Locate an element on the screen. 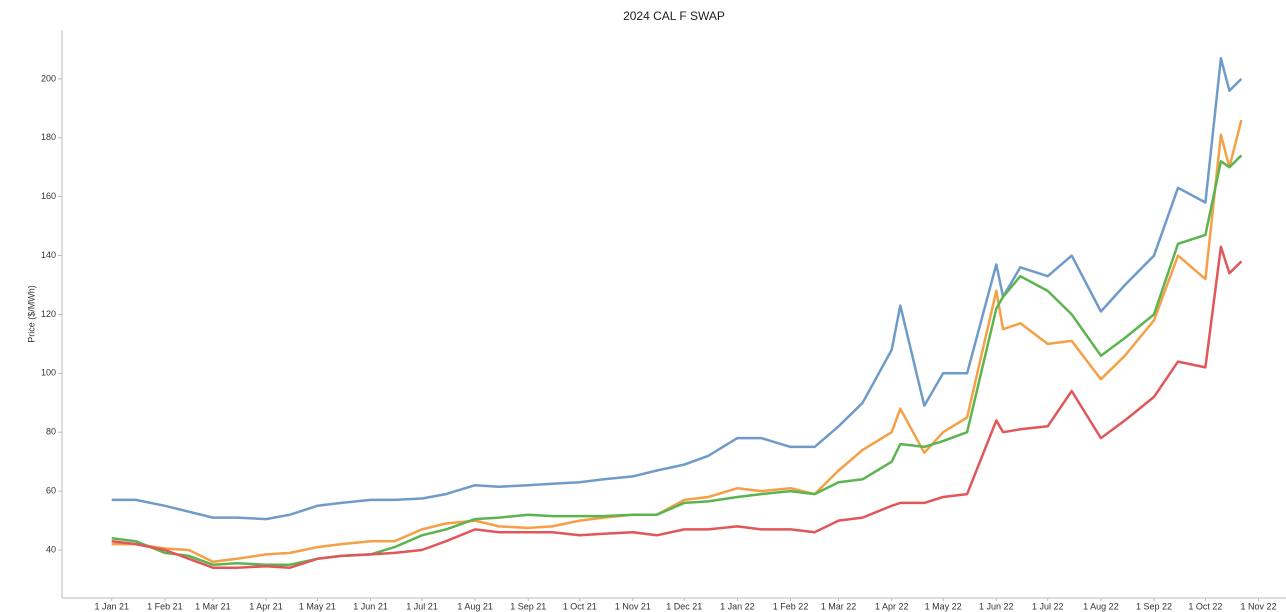 The height and width of the screenshot is (612, 1286). x-tick-label: 1 Nov 21 is located at coordinates (633, 606).